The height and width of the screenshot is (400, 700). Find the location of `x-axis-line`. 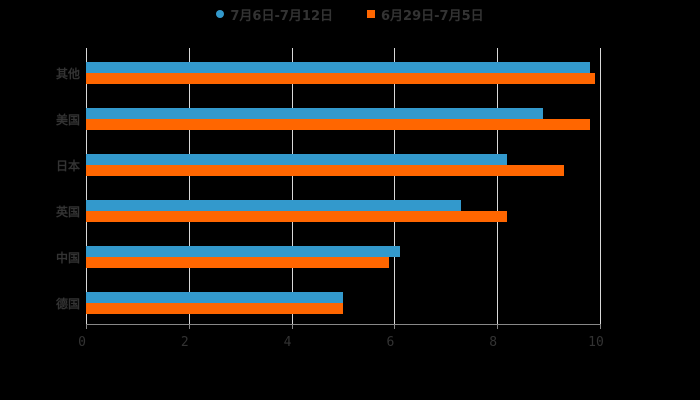

x-axis-line is located at coordinates (343, 324).